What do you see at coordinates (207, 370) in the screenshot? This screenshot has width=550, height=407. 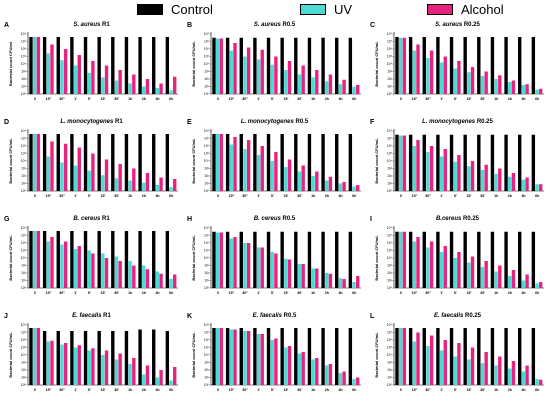 I see `y-tick-label: 10²` at bounding box center [207, 370].